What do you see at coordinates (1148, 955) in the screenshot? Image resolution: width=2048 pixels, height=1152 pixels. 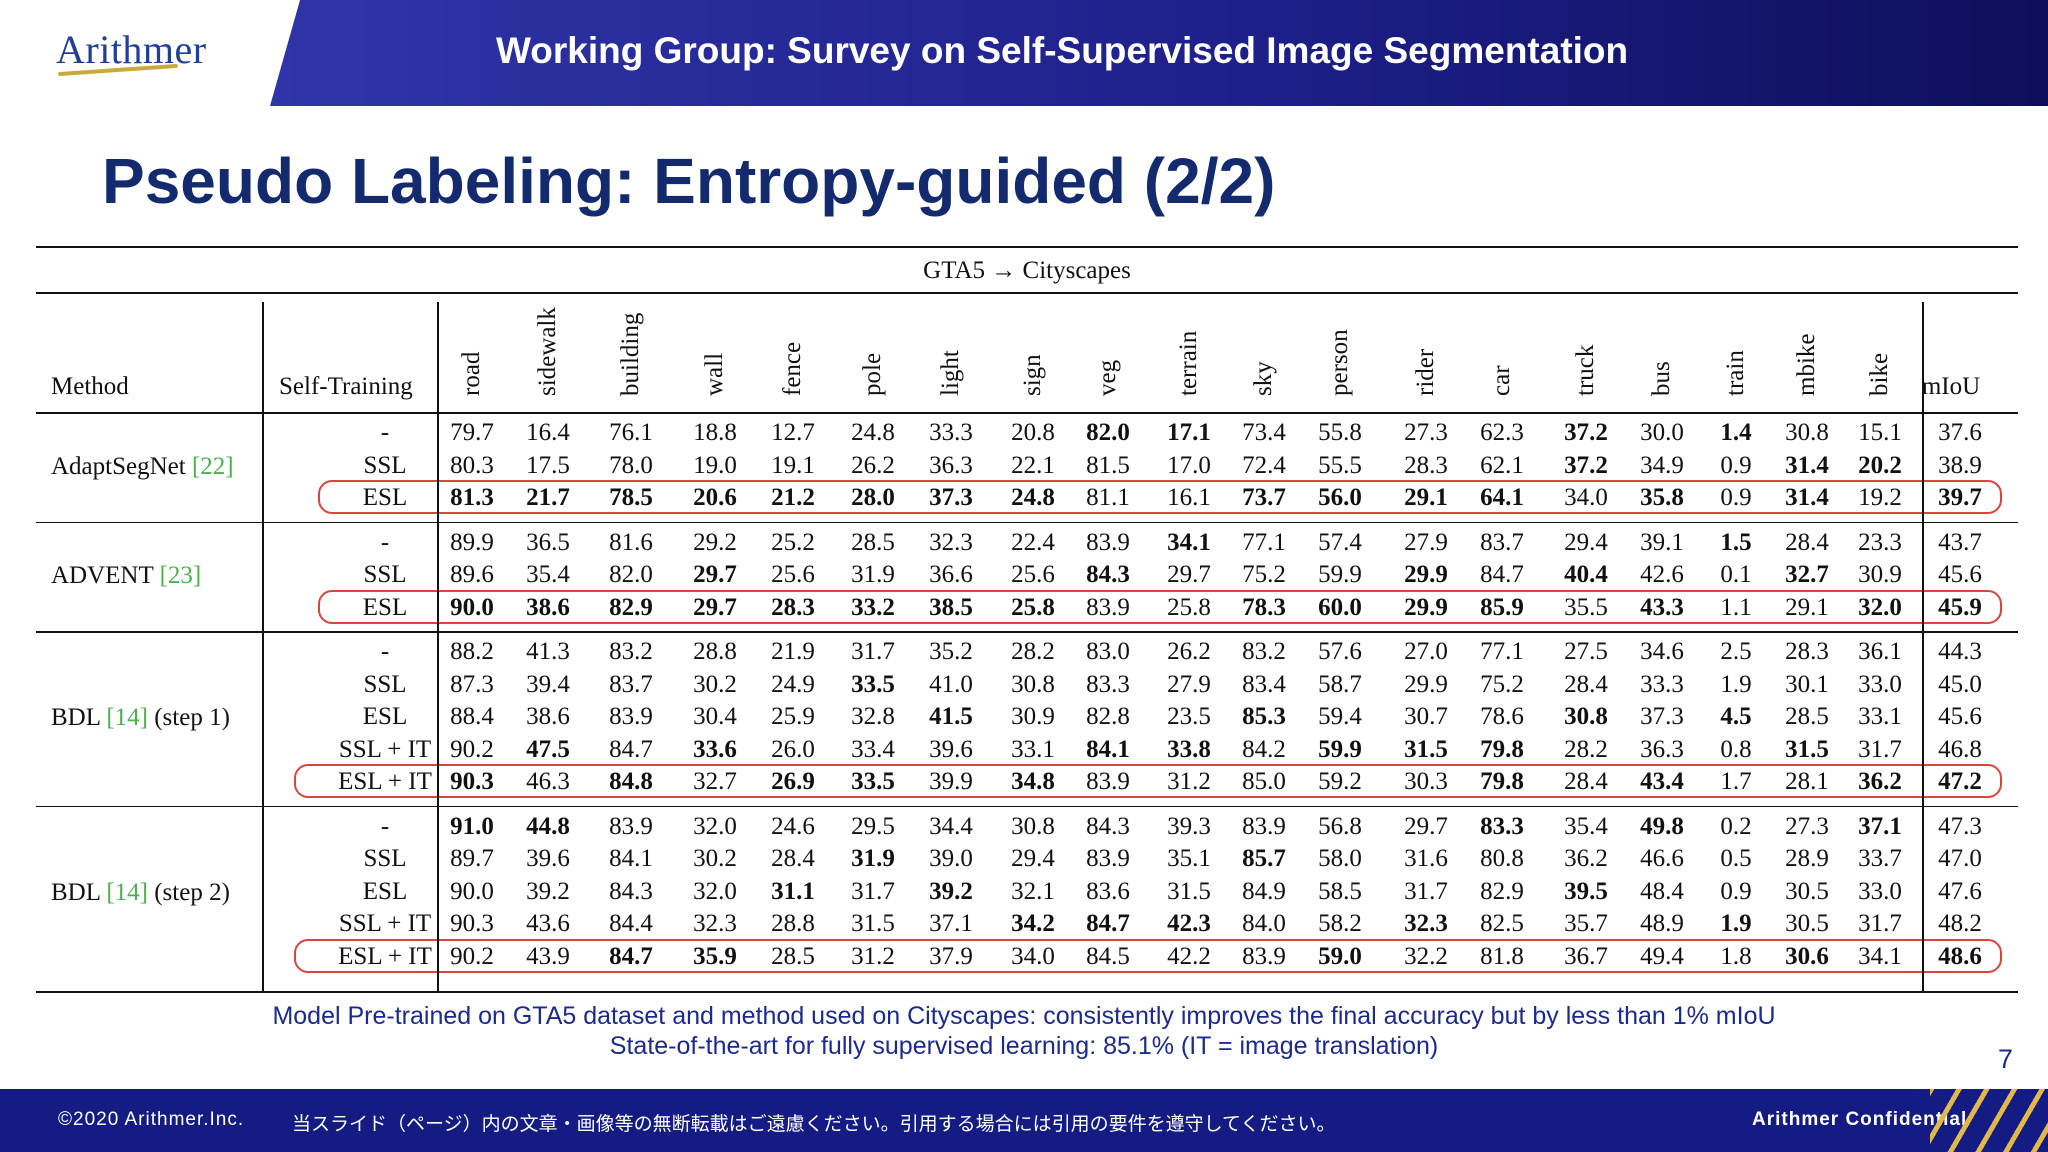 I see `highlight-box` at bounding box center [1148, 955].